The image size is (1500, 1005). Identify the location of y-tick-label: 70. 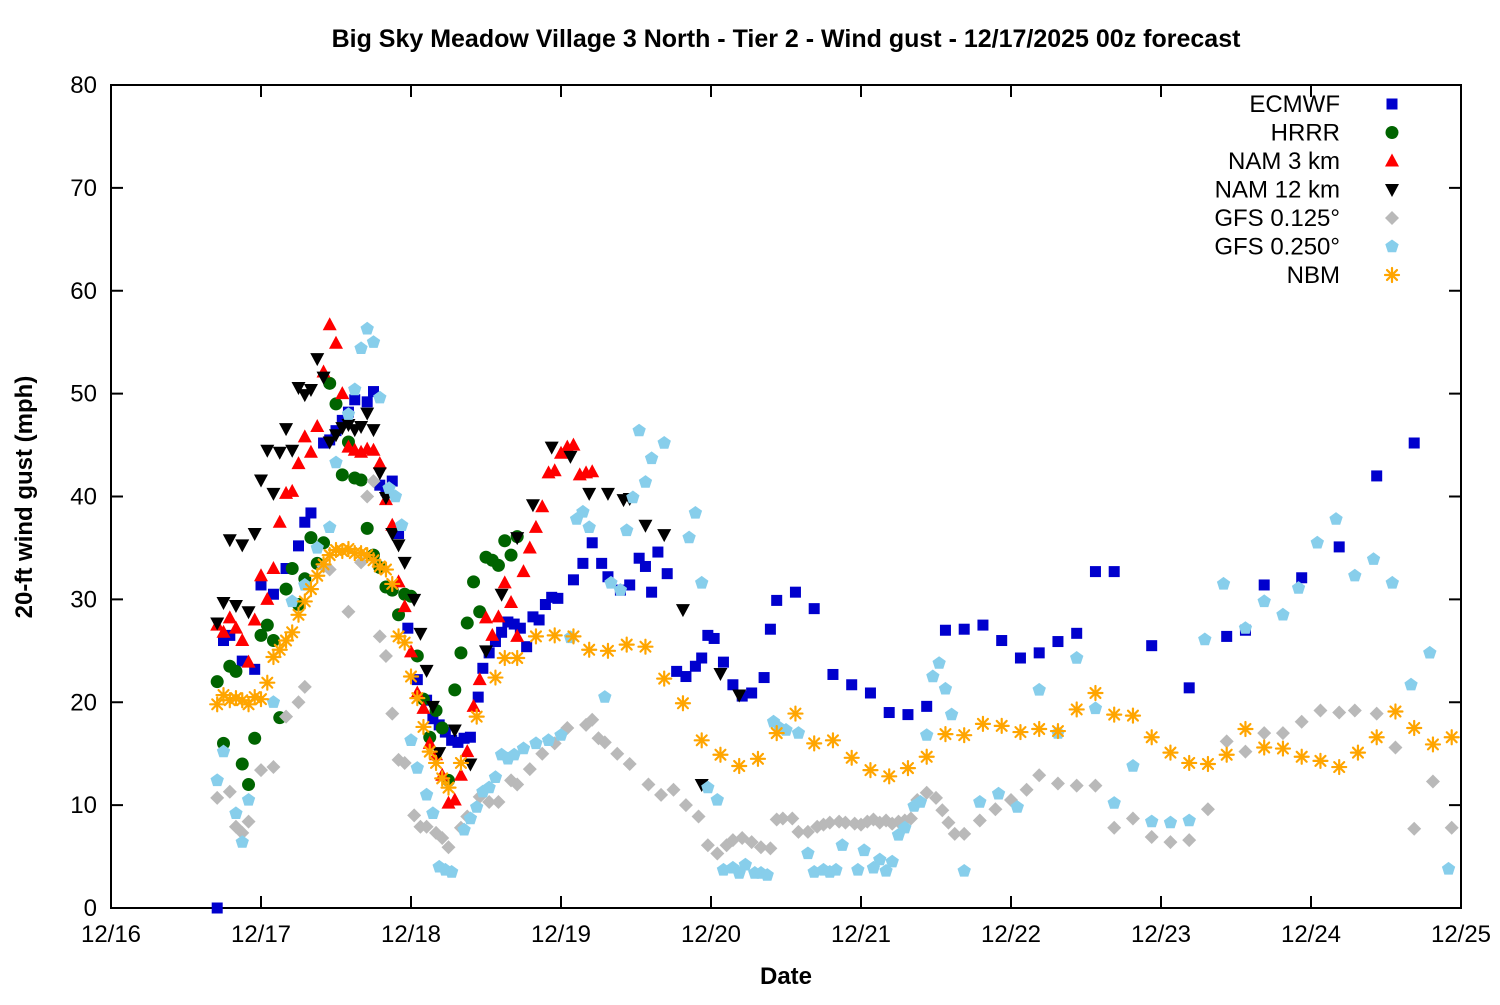
(83, 188).